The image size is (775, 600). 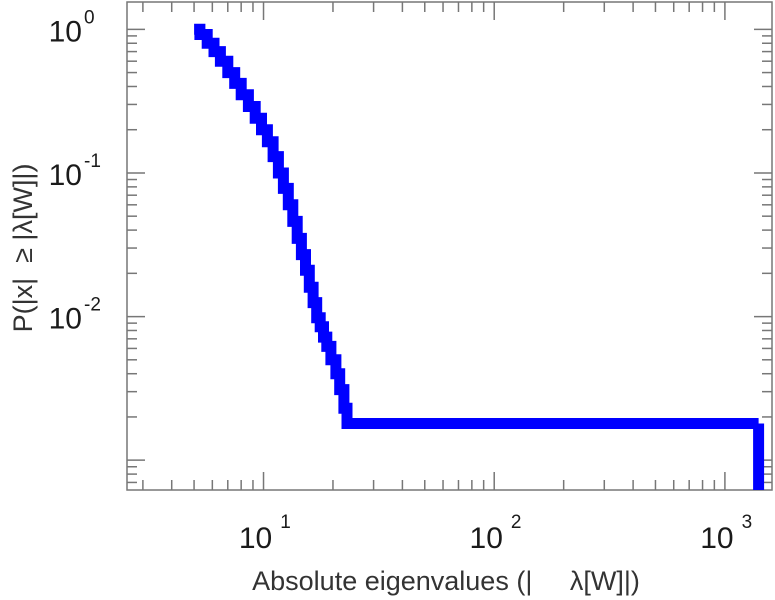 I want to click on x-tick-labels: 10 1 10 2 10 3, so click(x=495, y=533).